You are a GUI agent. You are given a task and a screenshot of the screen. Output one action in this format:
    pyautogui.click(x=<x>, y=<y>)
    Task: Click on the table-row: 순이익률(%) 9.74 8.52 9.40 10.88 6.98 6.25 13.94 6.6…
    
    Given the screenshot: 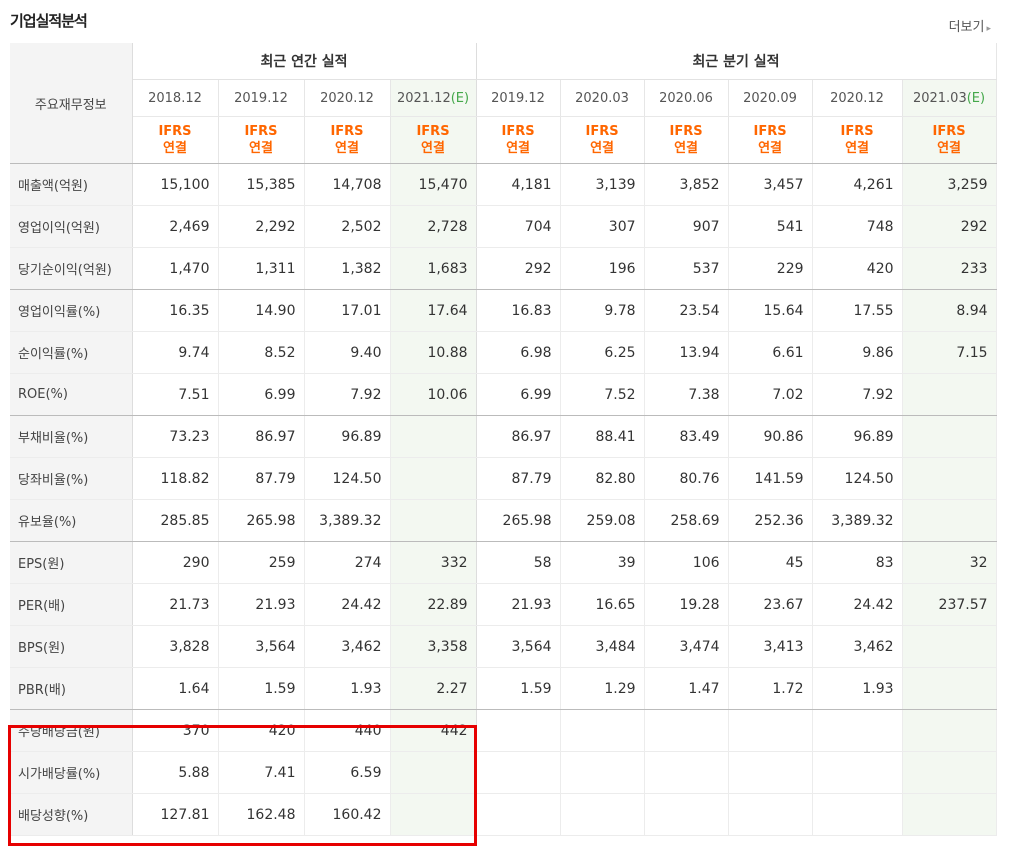 What is the action you would take?
    pyautogui.click(x=503, y=352)
    